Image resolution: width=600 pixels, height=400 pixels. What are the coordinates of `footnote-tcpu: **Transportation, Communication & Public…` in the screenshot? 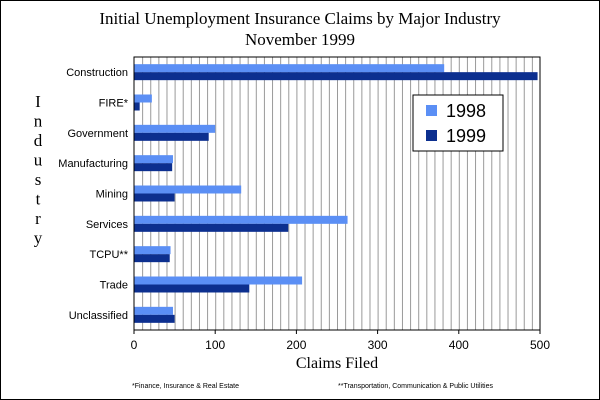 It's located at (415, 386).